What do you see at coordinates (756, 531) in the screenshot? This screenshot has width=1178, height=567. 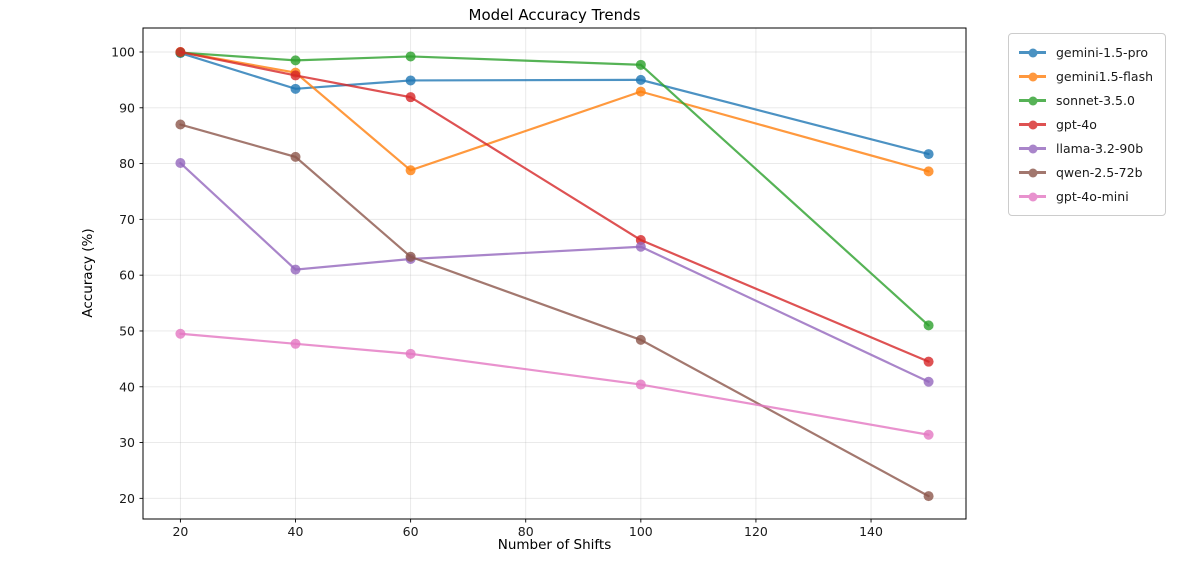 I see `x-tick-label: 120` at bounding box center [756, 531].